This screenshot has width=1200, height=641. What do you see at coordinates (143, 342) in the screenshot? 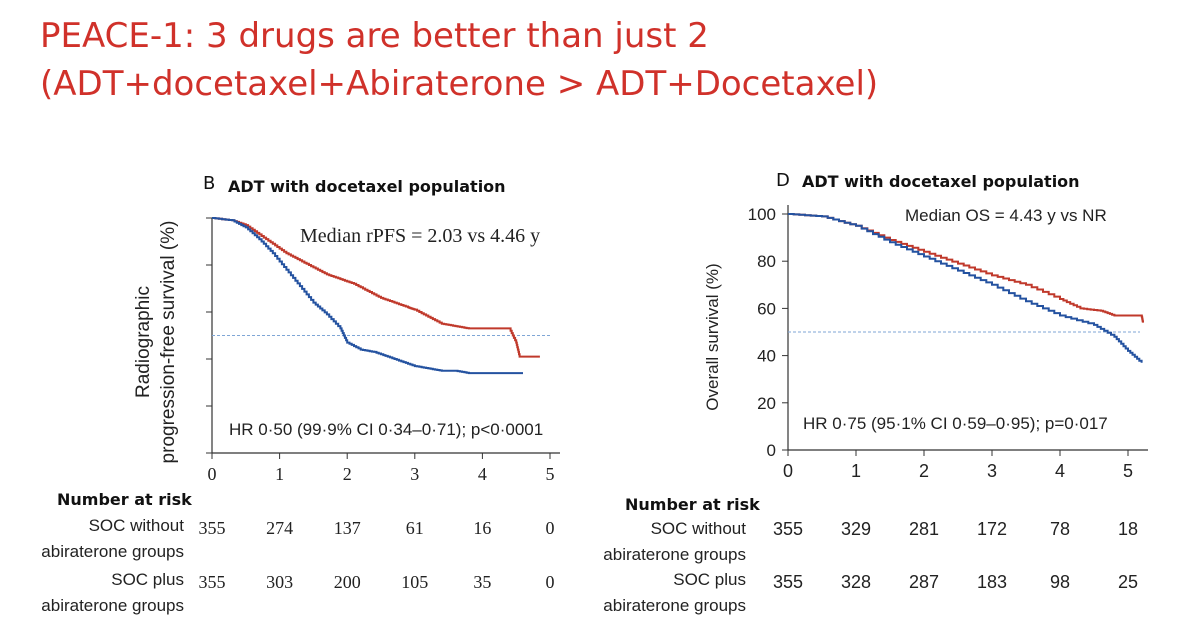
I see `panel-b-ylabel-line1: Radiographic` at bounding box center [143, 342].